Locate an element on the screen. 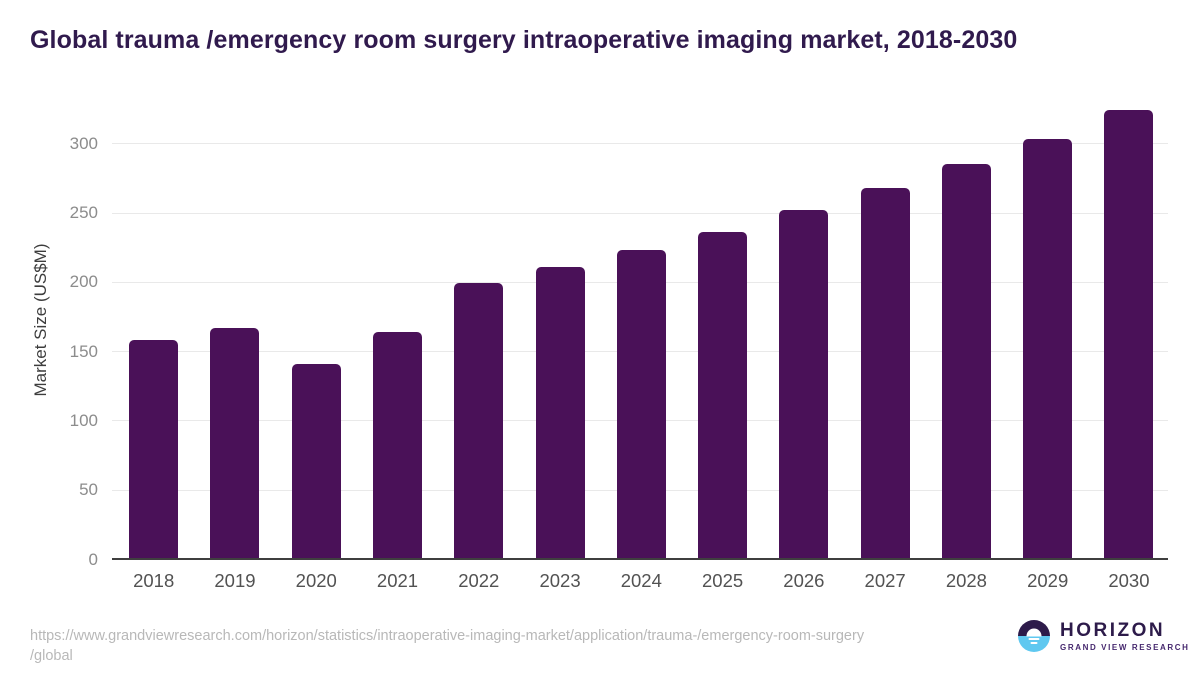 This screenshot has height=675, width=1200. x-tick-label-2028: 2028 is located at coordinates (966, 580).